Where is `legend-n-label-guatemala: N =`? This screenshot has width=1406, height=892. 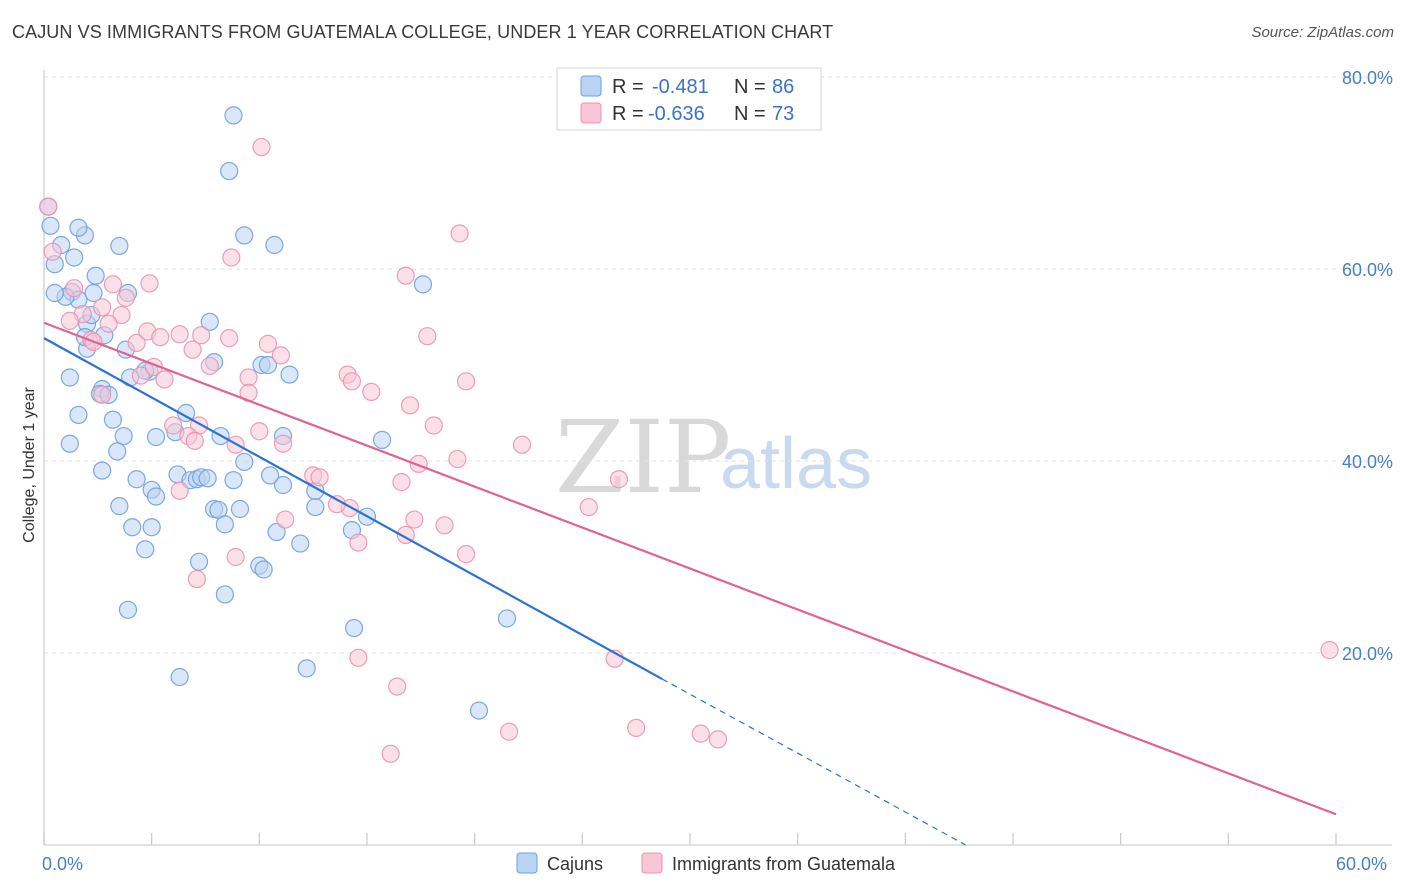 legend-n-label-guatemala: N = is located at coordinates (750, 114).